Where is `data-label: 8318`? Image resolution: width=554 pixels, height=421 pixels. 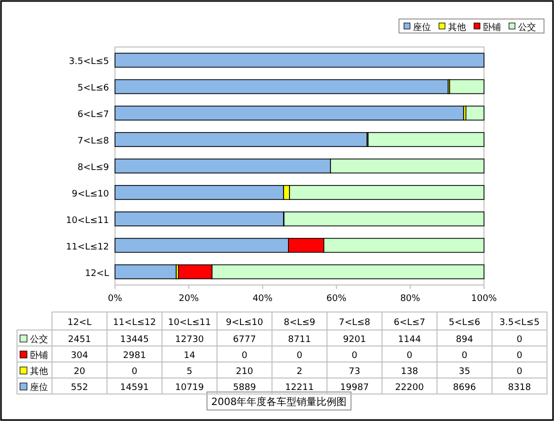
data-label: 8318 is located at coordinates (520, 388).